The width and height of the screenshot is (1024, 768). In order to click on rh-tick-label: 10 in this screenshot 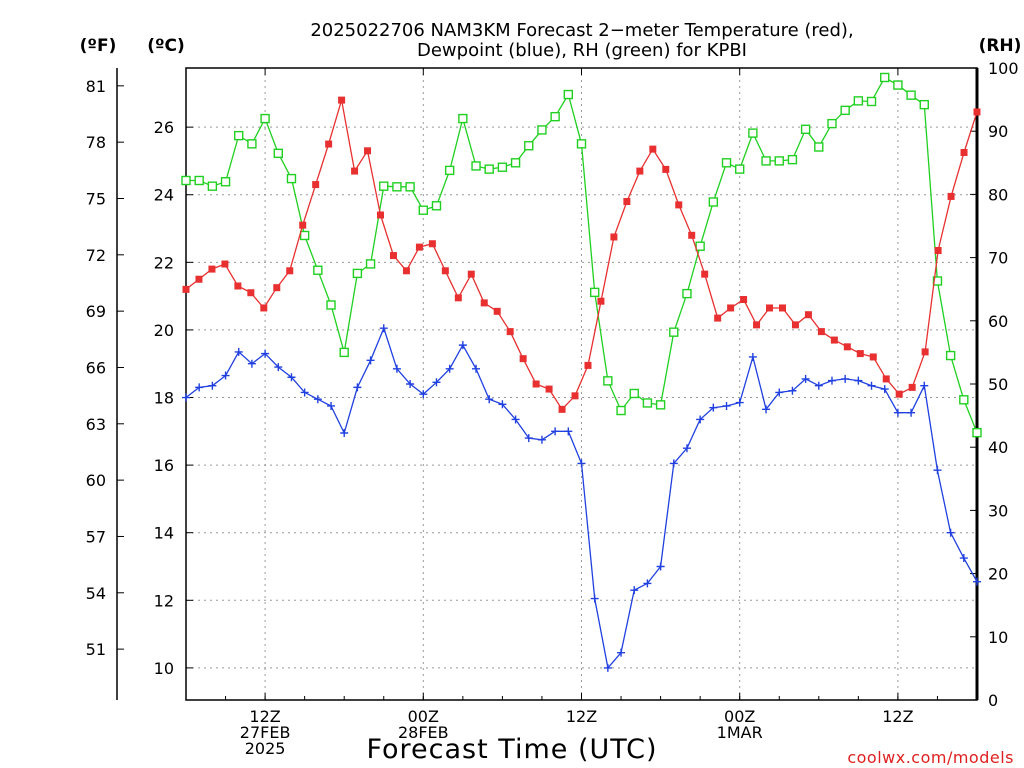, I will do `click(998, 637)`.